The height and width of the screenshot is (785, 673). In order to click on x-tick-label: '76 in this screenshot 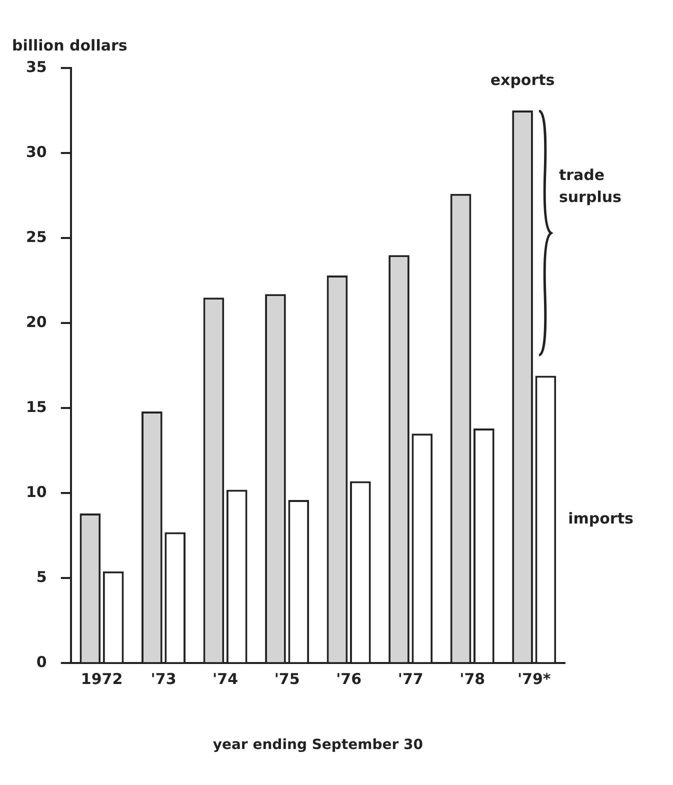, I will do `click(349, 679)`.